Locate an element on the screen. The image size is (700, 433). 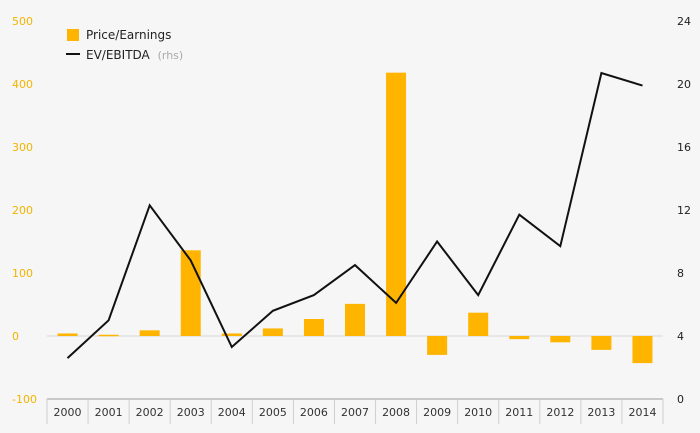
legend-swatch-price-earnings is located at coordinates (73, 35).